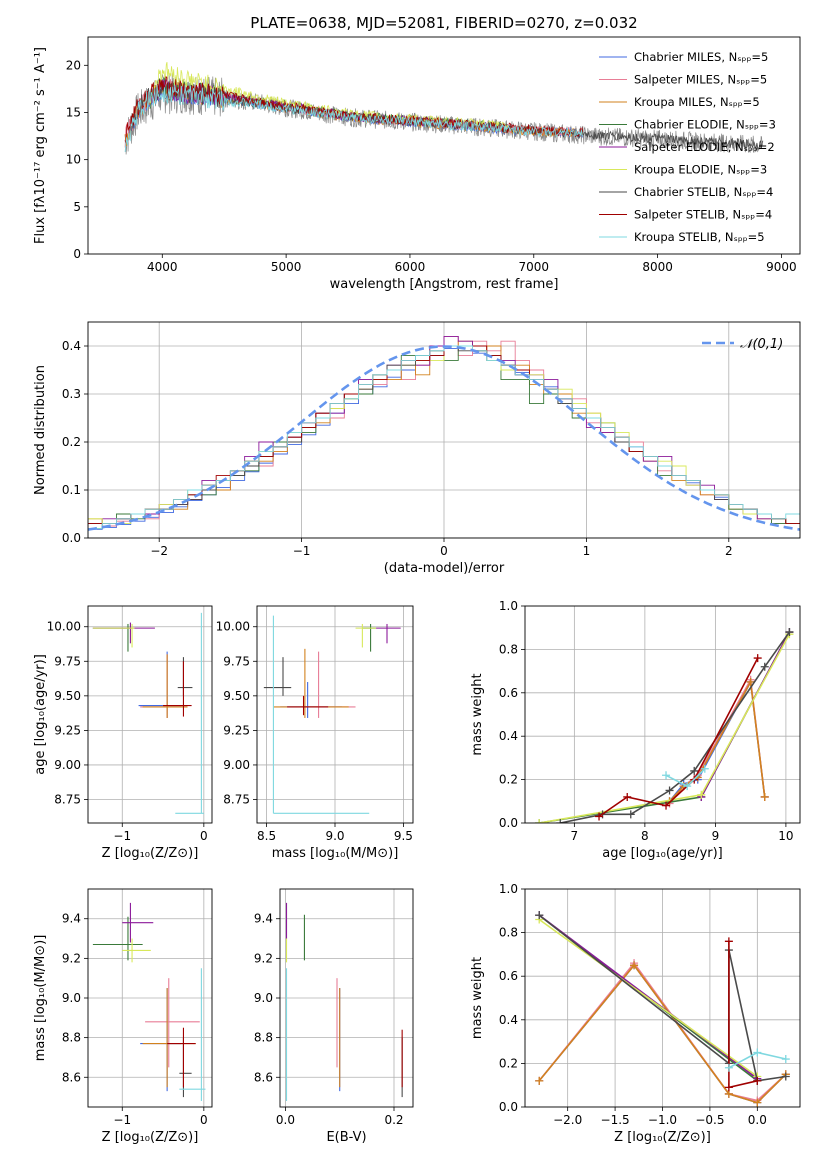 Image resolution: width=819 pixels, height=1170 pixels. What do you see at coordinates (703, 192) in the screenshot?
I see `legend-entry: Chabrier STELIB, Nₛₚₚ=4` at bounding box center [703, 192].